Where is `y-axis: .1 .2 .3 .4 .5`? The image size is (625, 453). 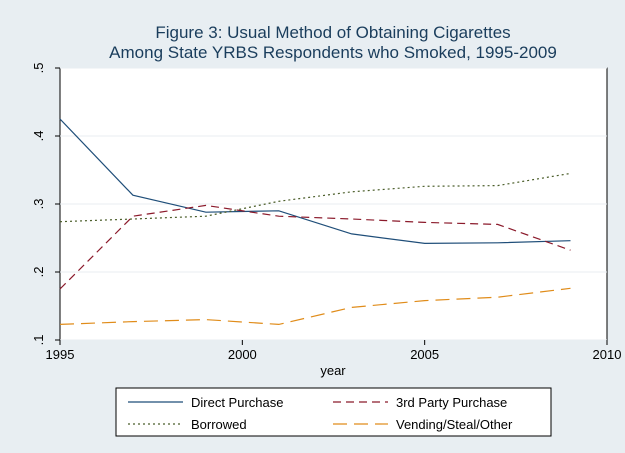
y-axis: .1 .2 .3 .4 .5 is located at coordinates (45, 204).